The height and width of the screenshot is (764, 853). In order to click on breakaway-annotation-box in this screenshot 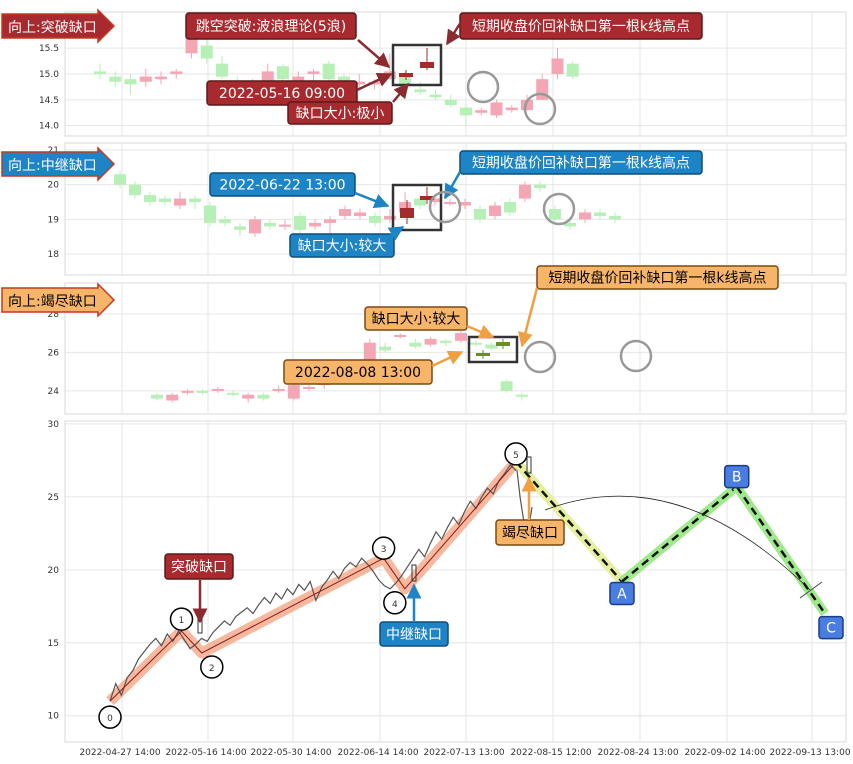, I will do `click(271, 26)`.